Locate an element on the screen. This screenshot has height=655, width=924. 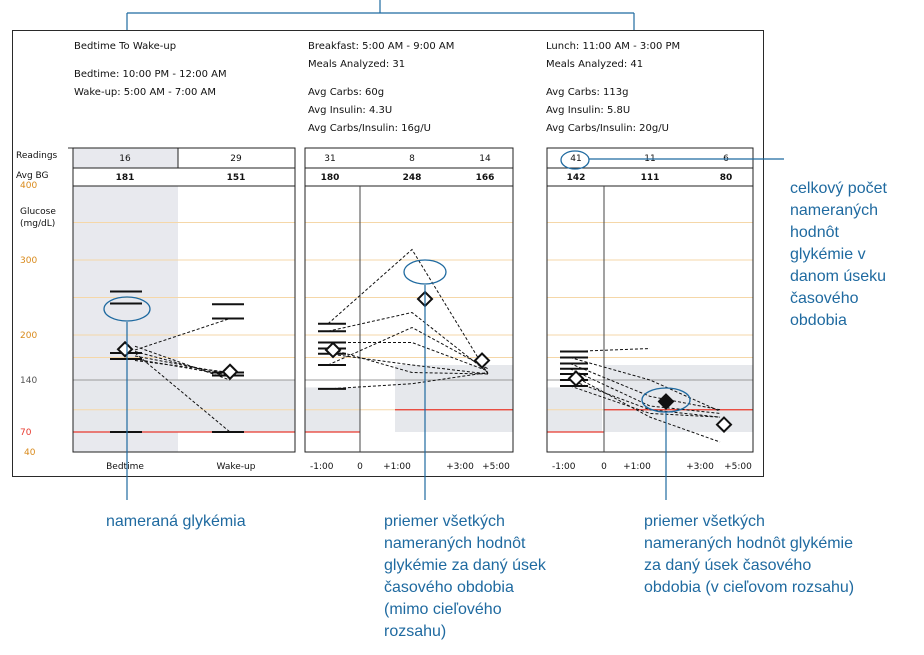
callout-line: celkový počet is located at coordinates (838, 189).